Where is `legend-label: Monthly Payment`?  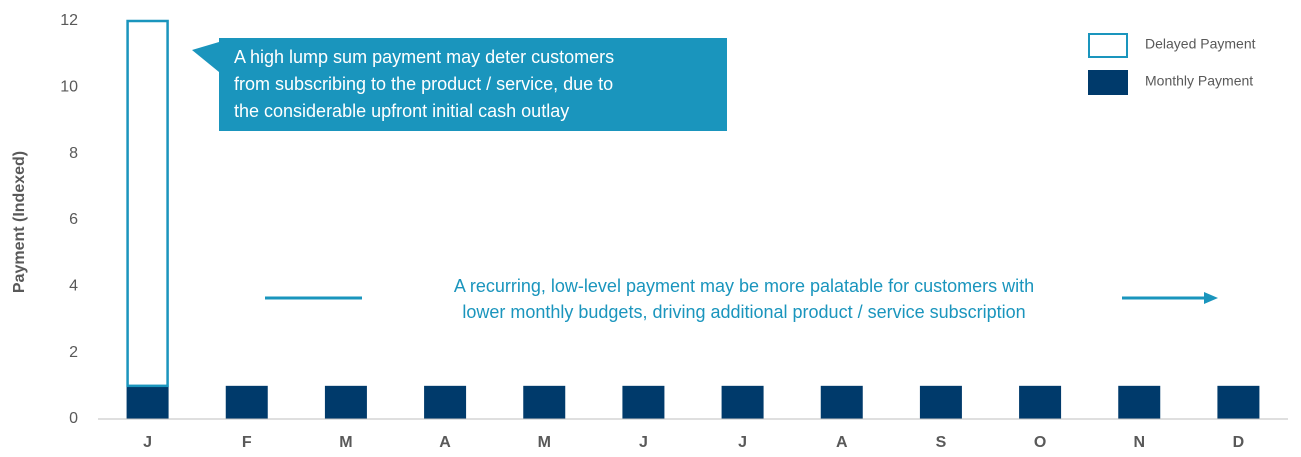
legend-label: Monthly Payment is located at coordinates (1199, 81).